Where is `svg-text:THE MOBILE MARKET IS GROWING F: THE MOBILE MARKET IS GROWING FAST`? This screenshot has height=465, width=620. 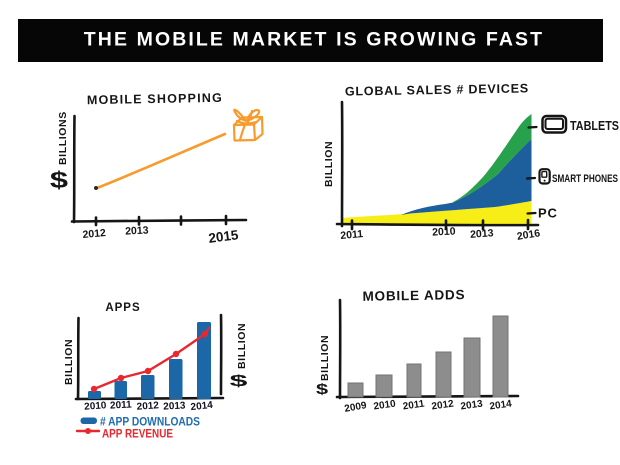
svg-text:THE MOBILE MARKET IS GROWING F: THE MOBILE MARKET IS GROWING FAST is located at coordinates (314, 40).